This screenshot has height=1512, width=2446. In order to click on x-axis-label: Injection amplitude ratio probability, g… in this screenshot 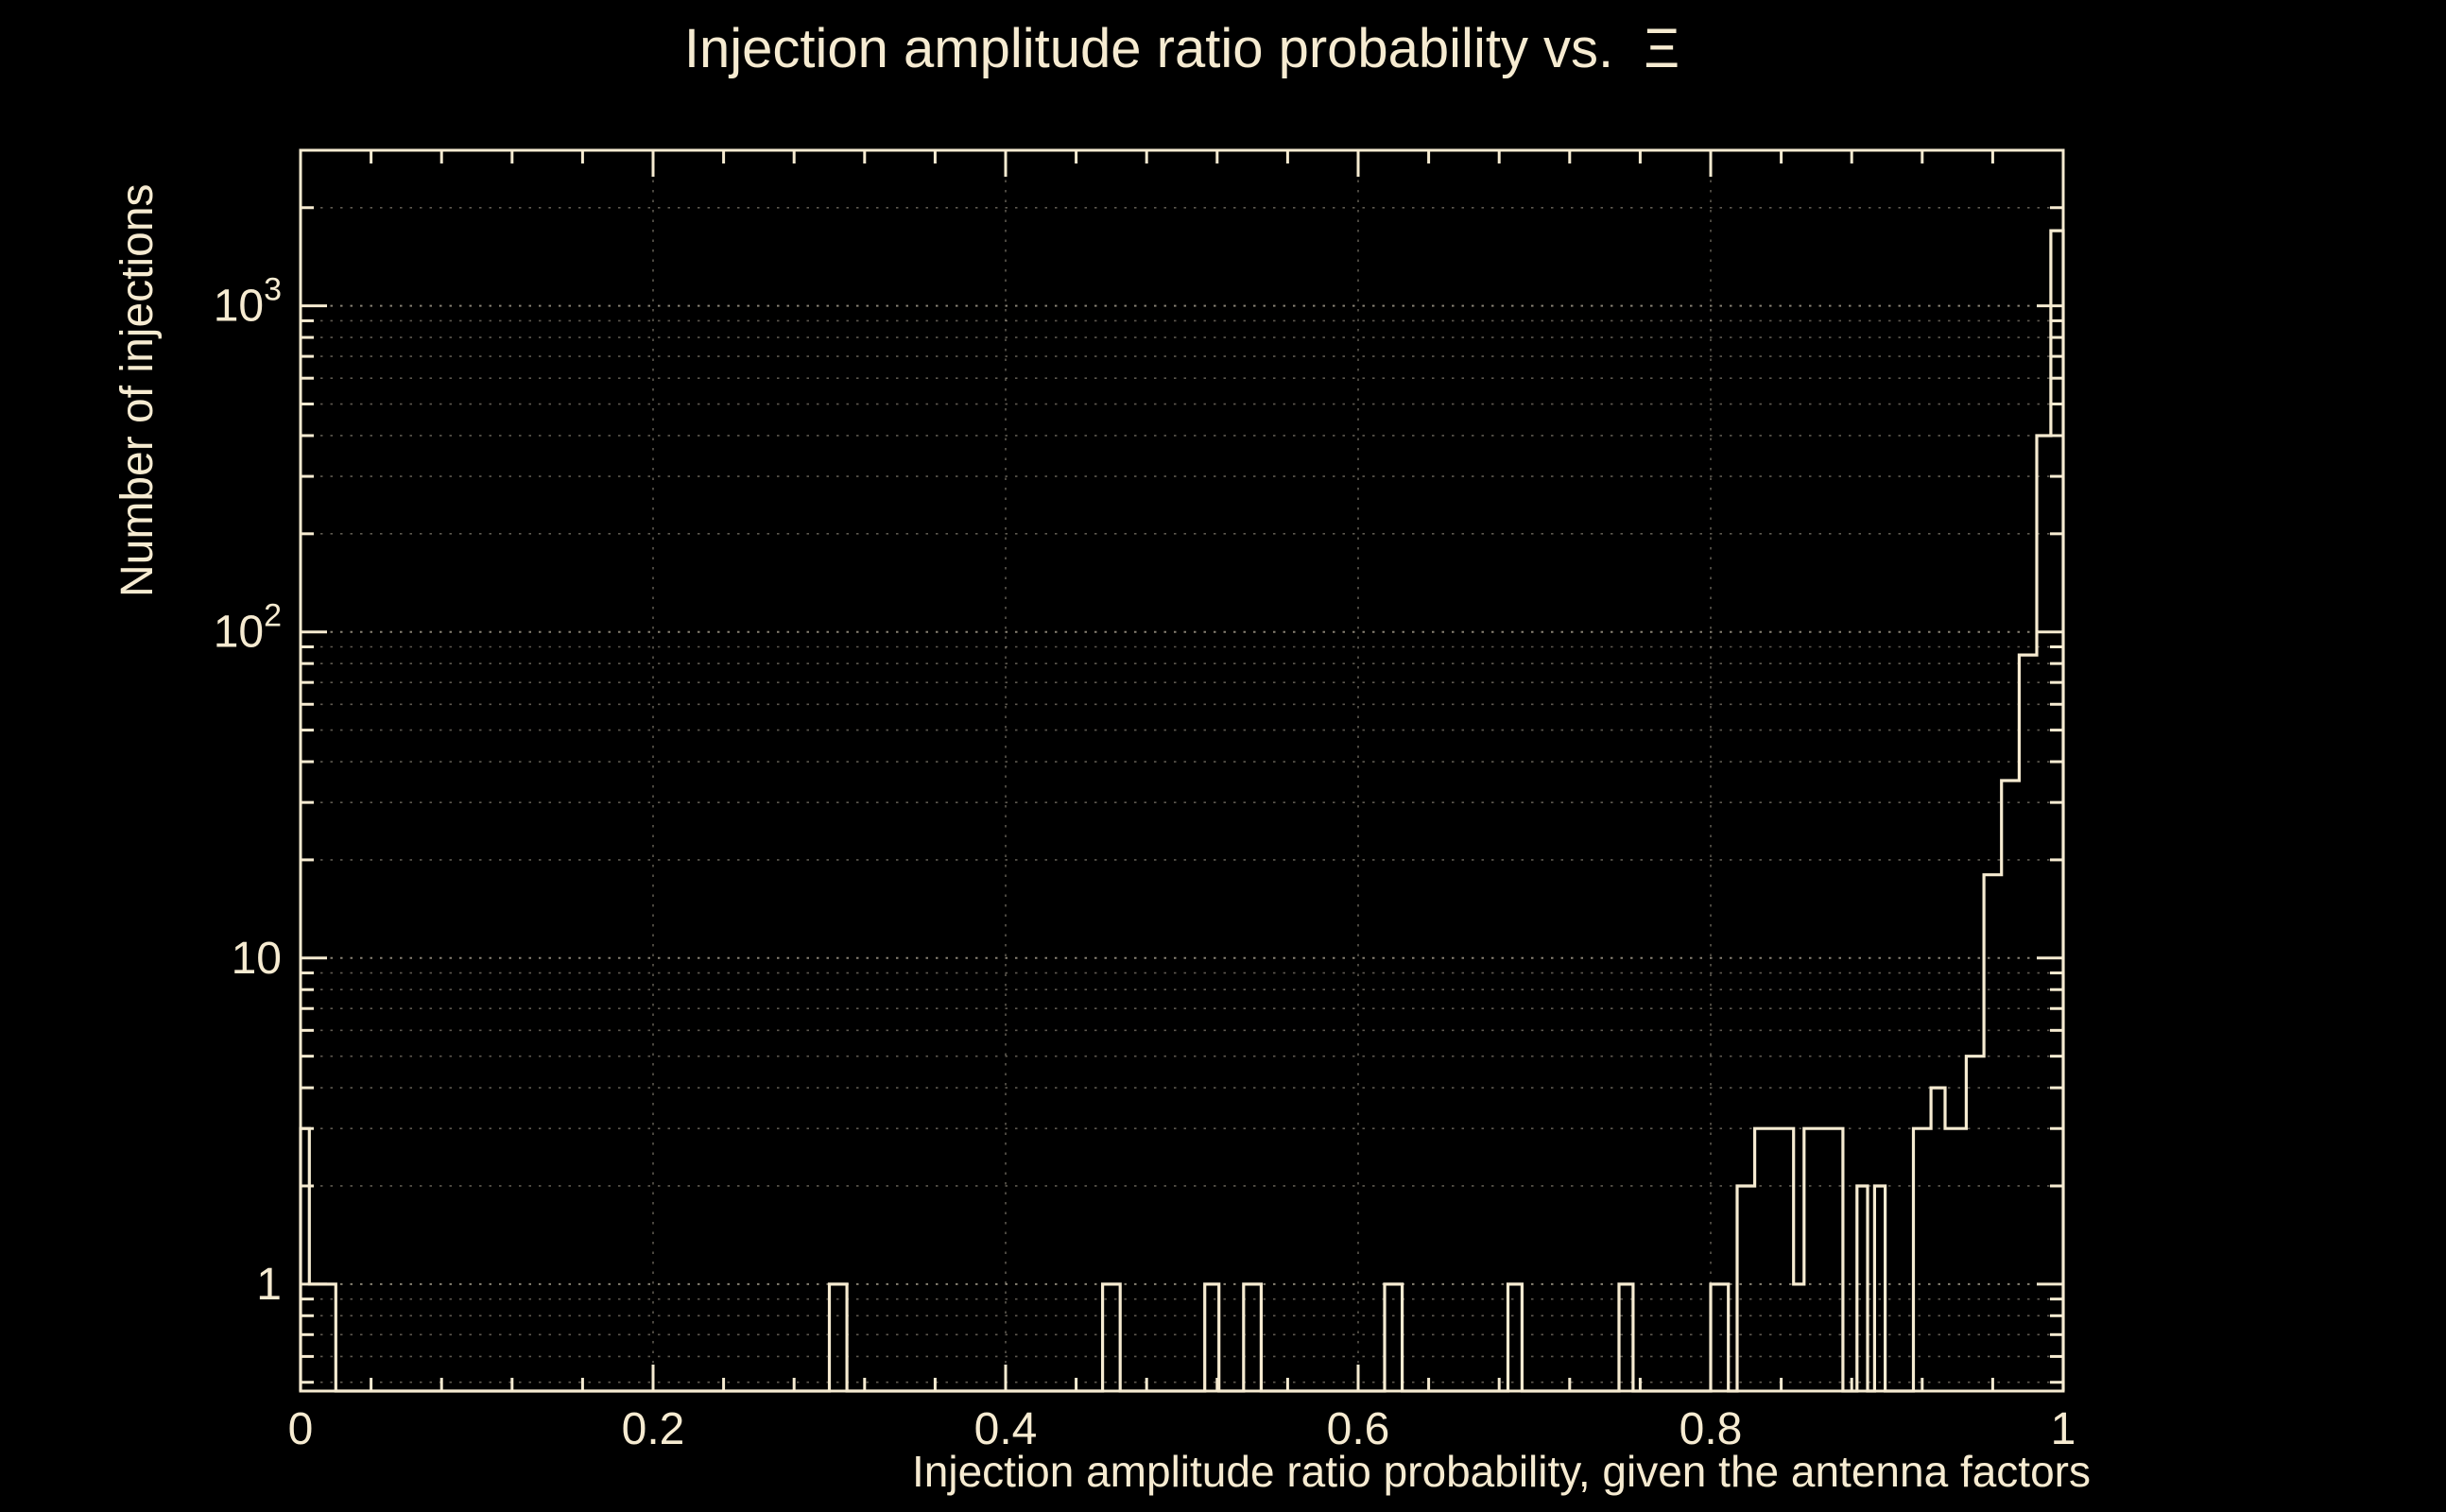, I will do `click(1501, 1471)`.